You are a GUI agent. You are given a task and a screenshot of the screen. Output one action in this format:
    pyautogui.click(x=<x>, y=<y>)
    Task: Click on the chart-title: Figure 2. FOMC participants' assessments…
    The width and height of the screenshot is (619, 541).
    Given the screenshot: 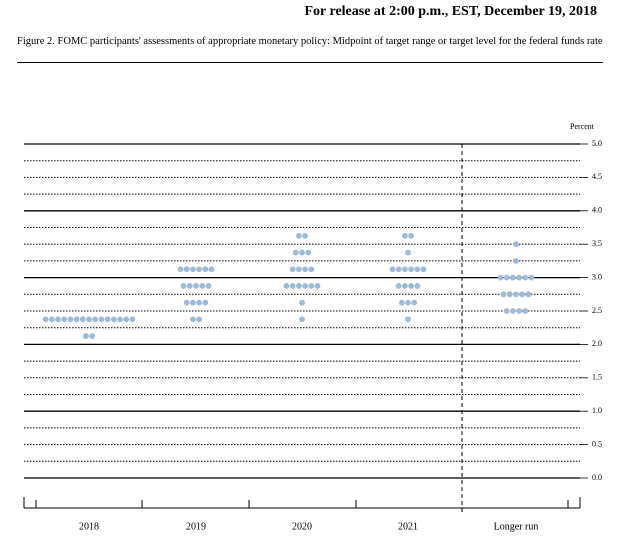 What is the action you would take?
    pyautogui.click(x=310, y=41)
    